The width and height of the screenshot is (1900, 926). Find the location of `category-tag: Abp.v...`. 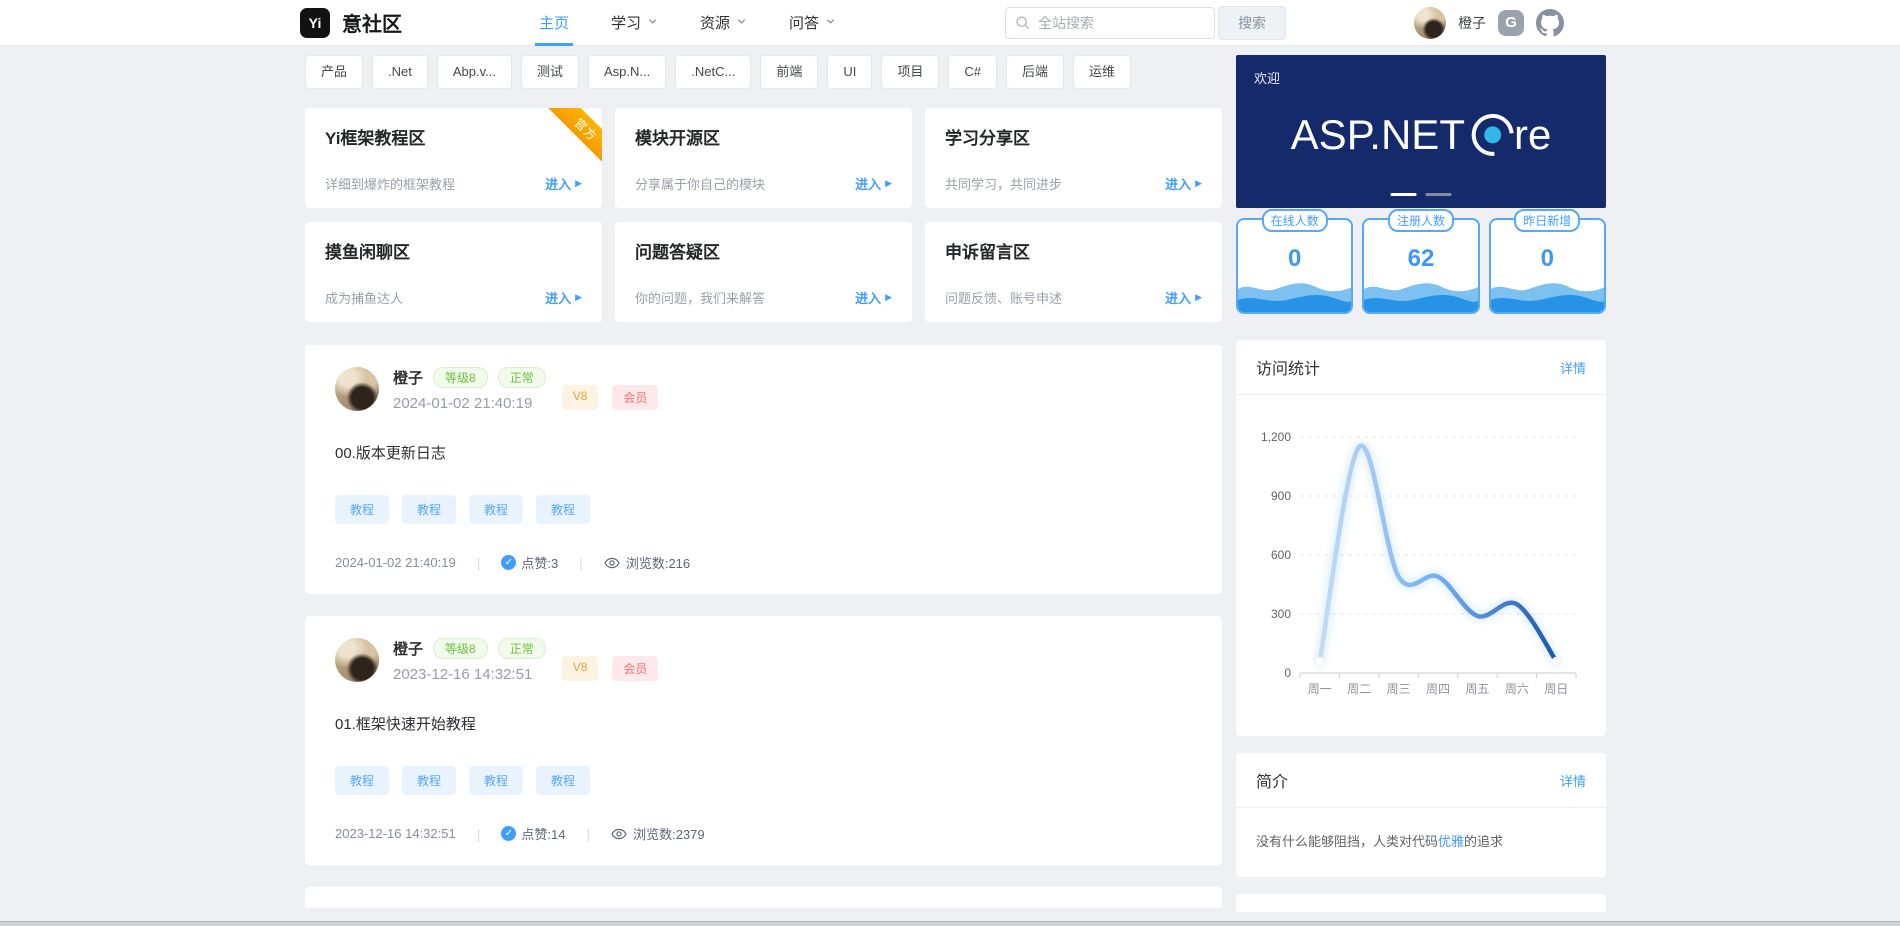

category-tag: Abp.v... is located at coordinates (474, 72).